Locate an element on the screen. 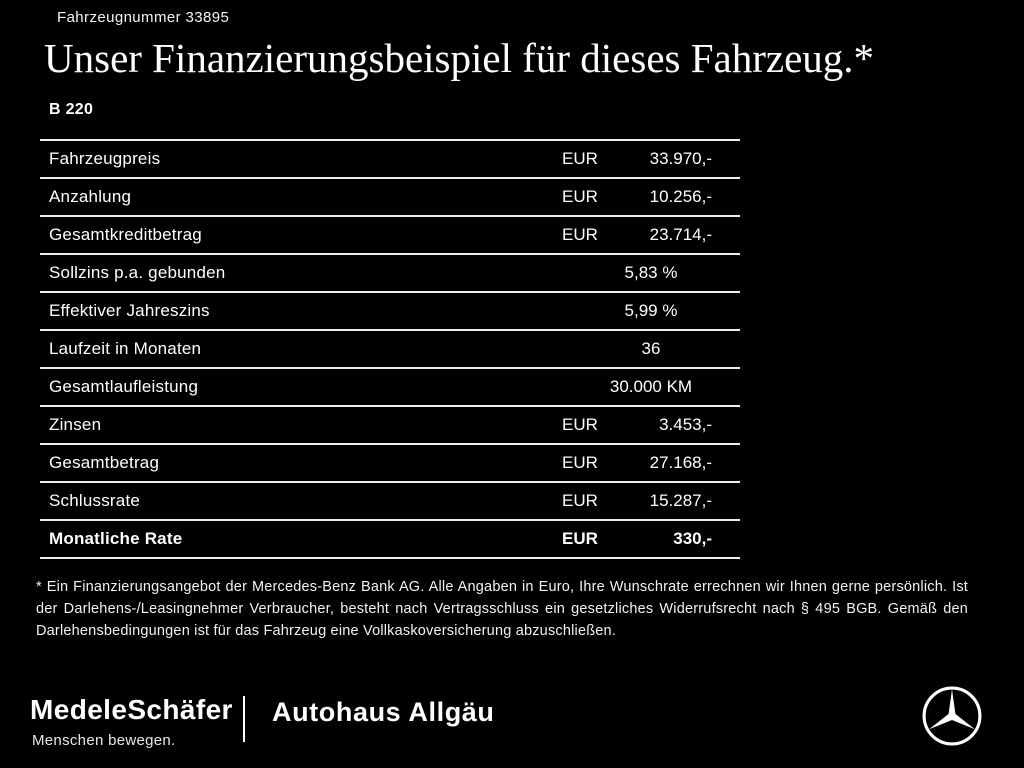  row-label: Laufzeit in Monaten is located at coordinates (125, 348).